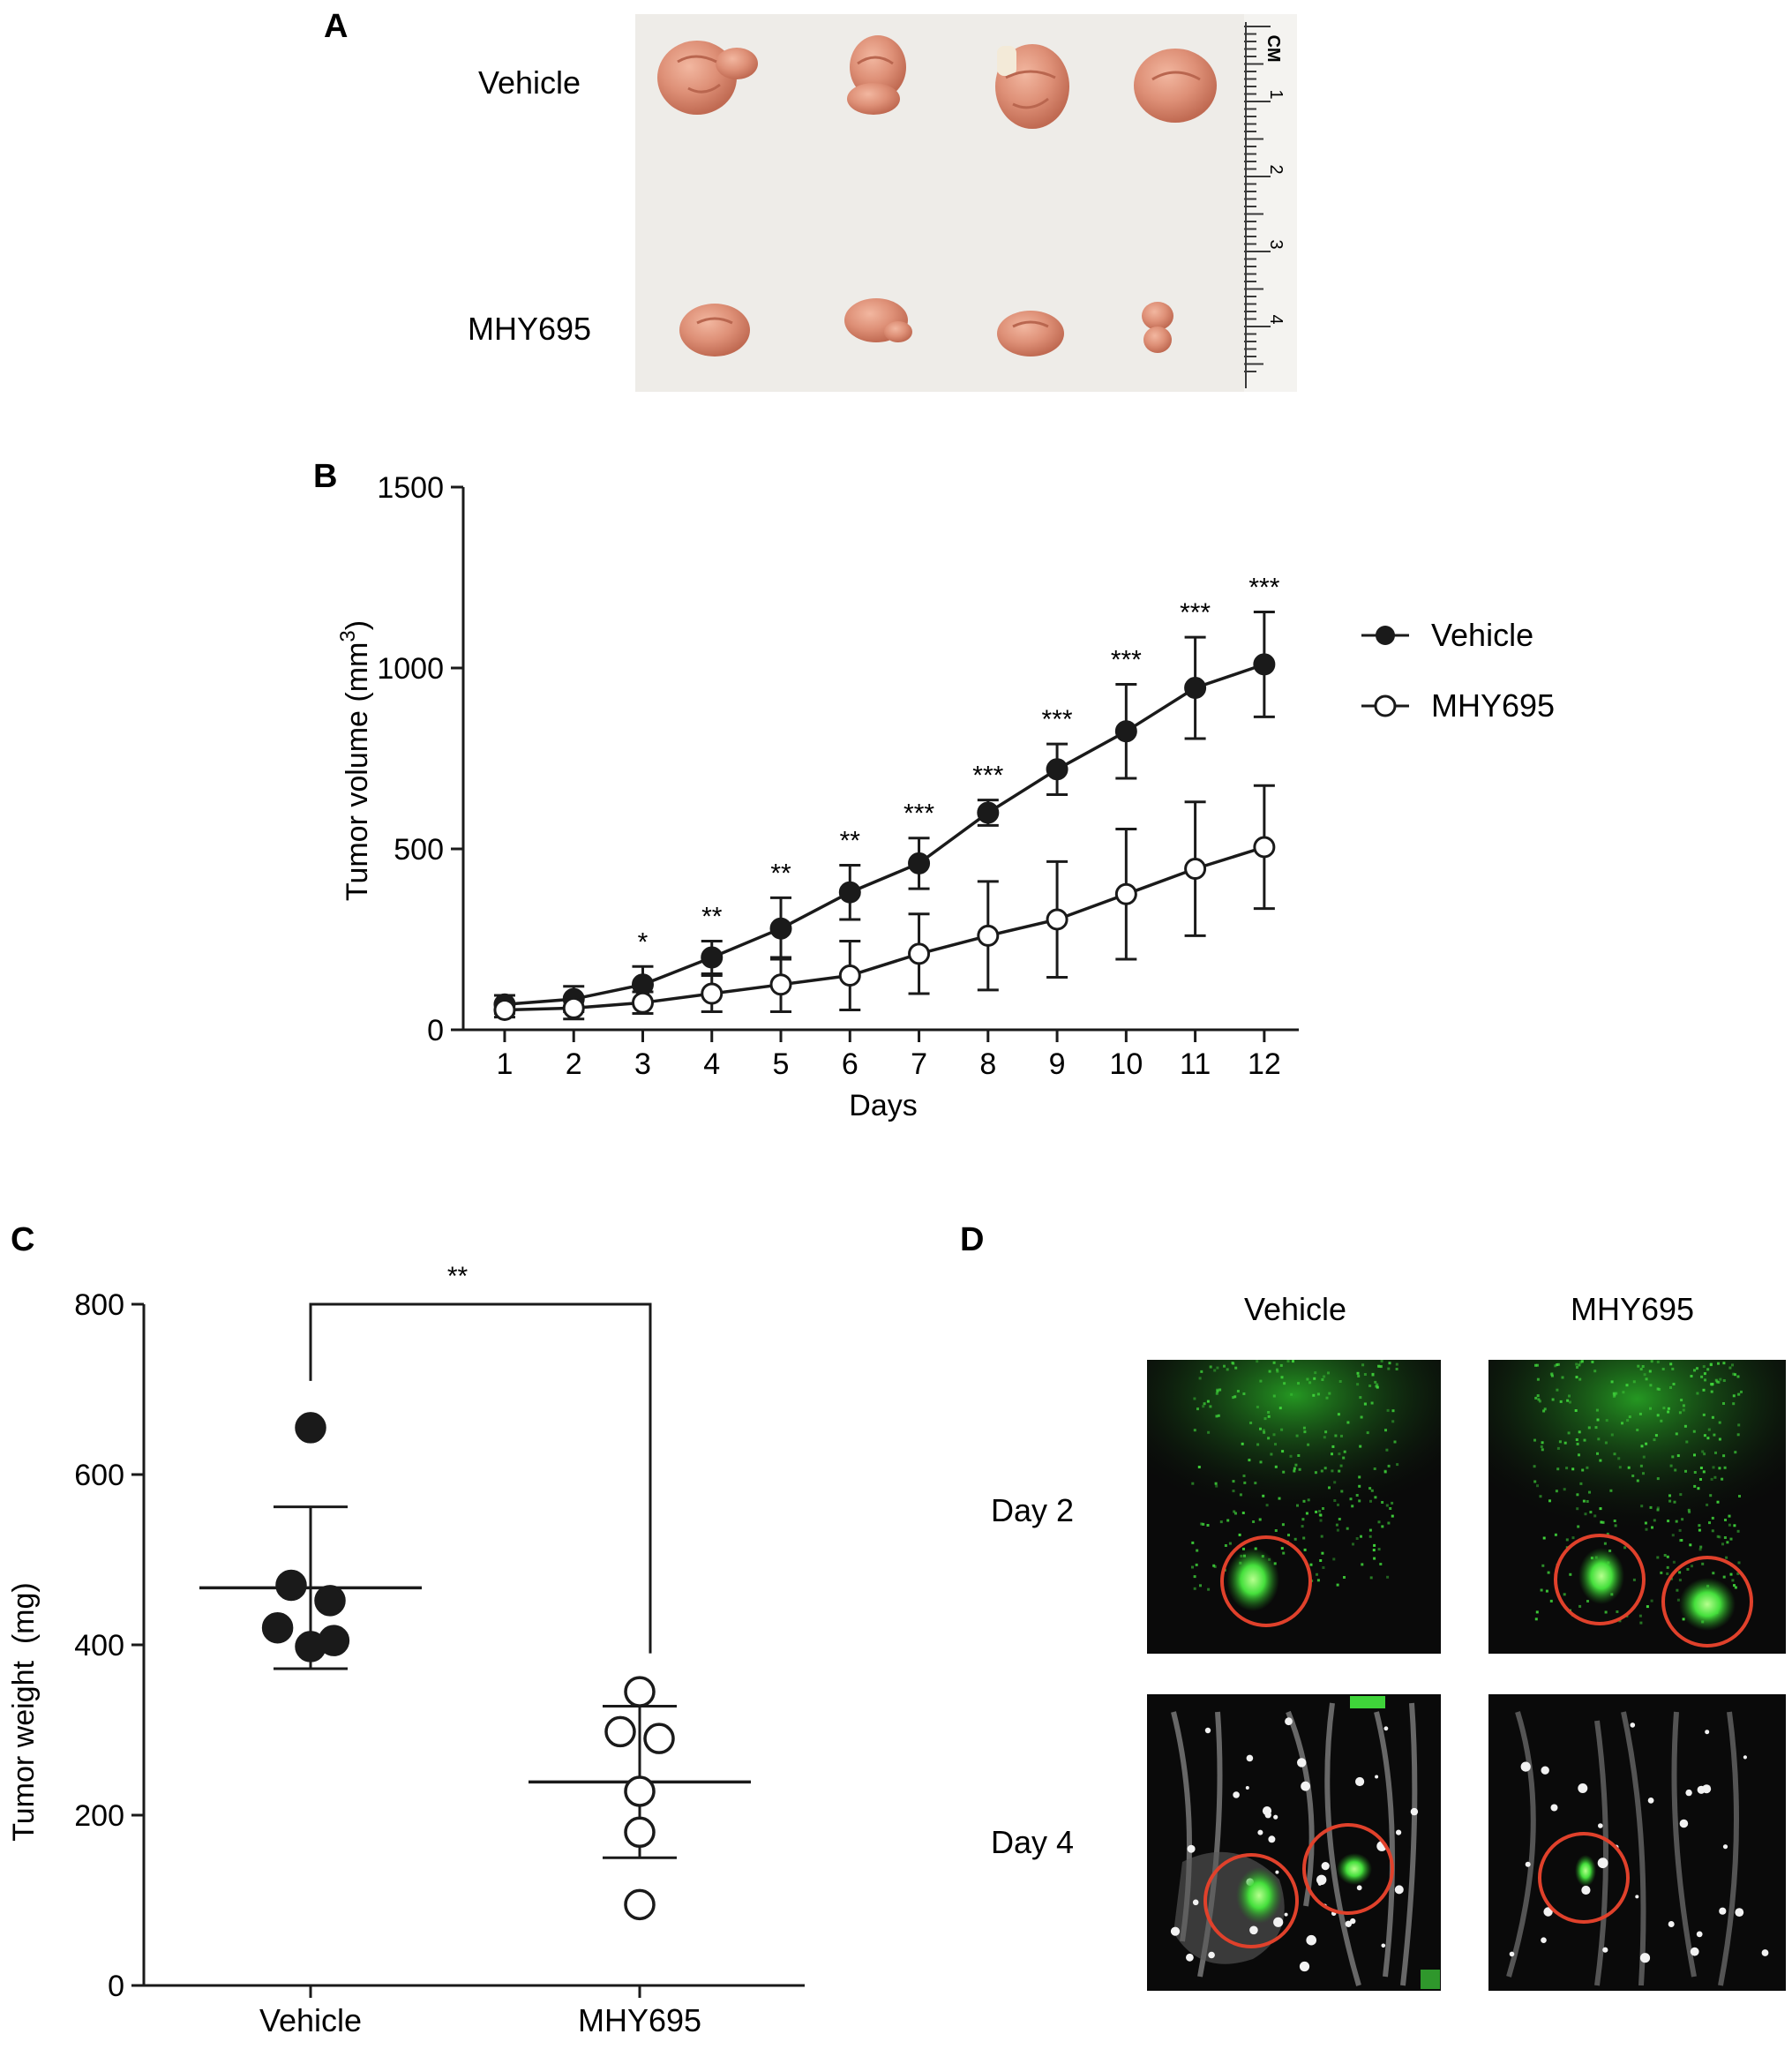 This screenshot has width=1792, height=2049. I want to click on panel-c-x-tick-label: MHY695, so click(639, 2020).